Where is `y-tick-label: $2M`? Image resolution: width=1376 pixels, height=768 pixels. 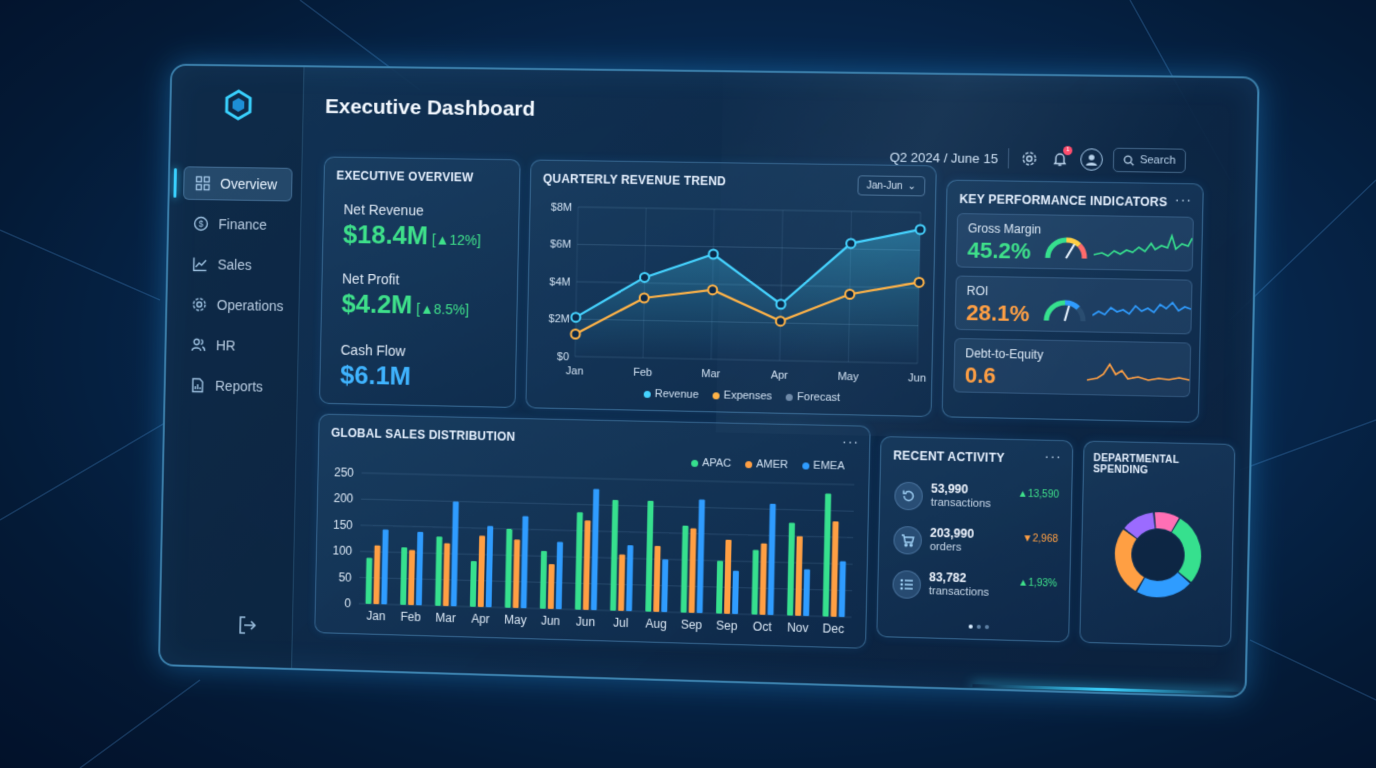 y-tick-label: $2M is located at coordinates (558, 320).